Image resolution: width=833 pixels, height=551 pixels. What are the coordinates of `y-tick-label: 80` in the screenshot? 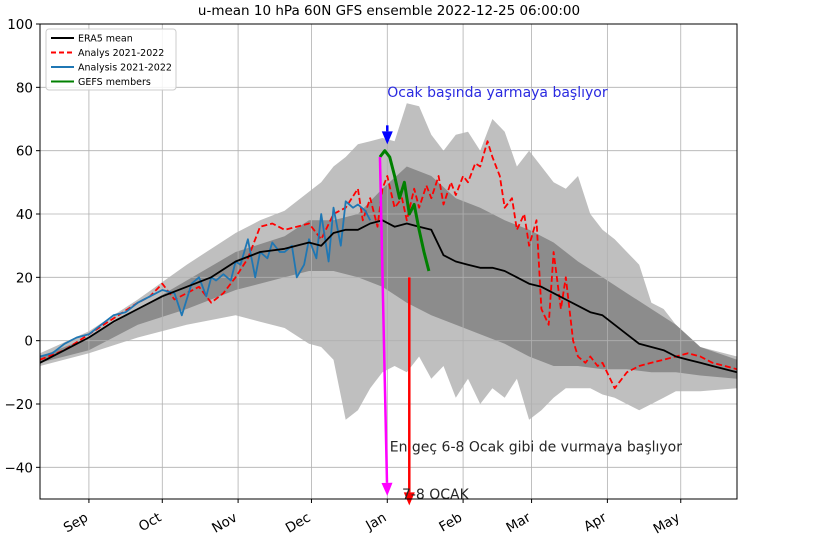 It's located at (24, 88).